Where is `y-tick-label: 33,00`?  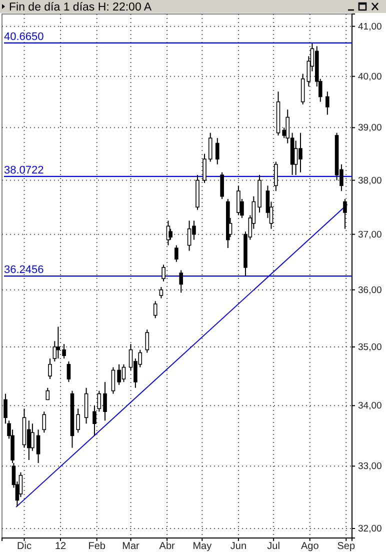 y-tick-label: 33,00 is located at coordinates (370, 466).